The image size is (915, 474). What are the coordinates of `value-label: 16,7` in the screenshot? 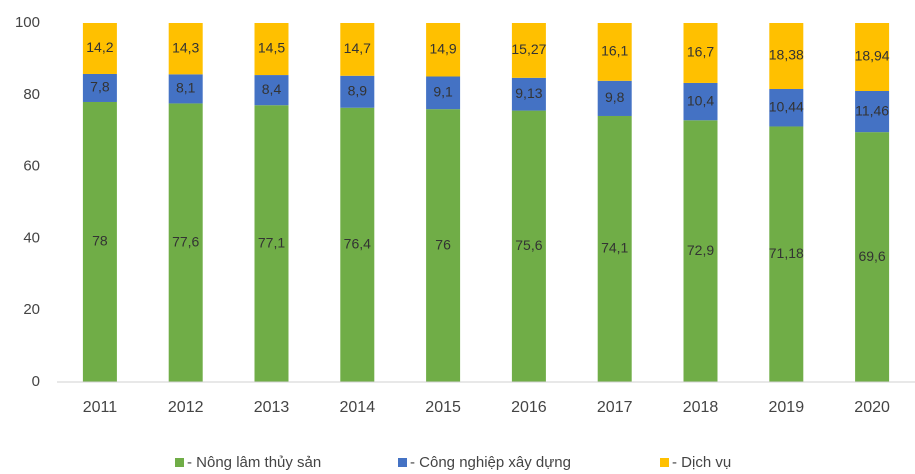 It's located at (700, 52).